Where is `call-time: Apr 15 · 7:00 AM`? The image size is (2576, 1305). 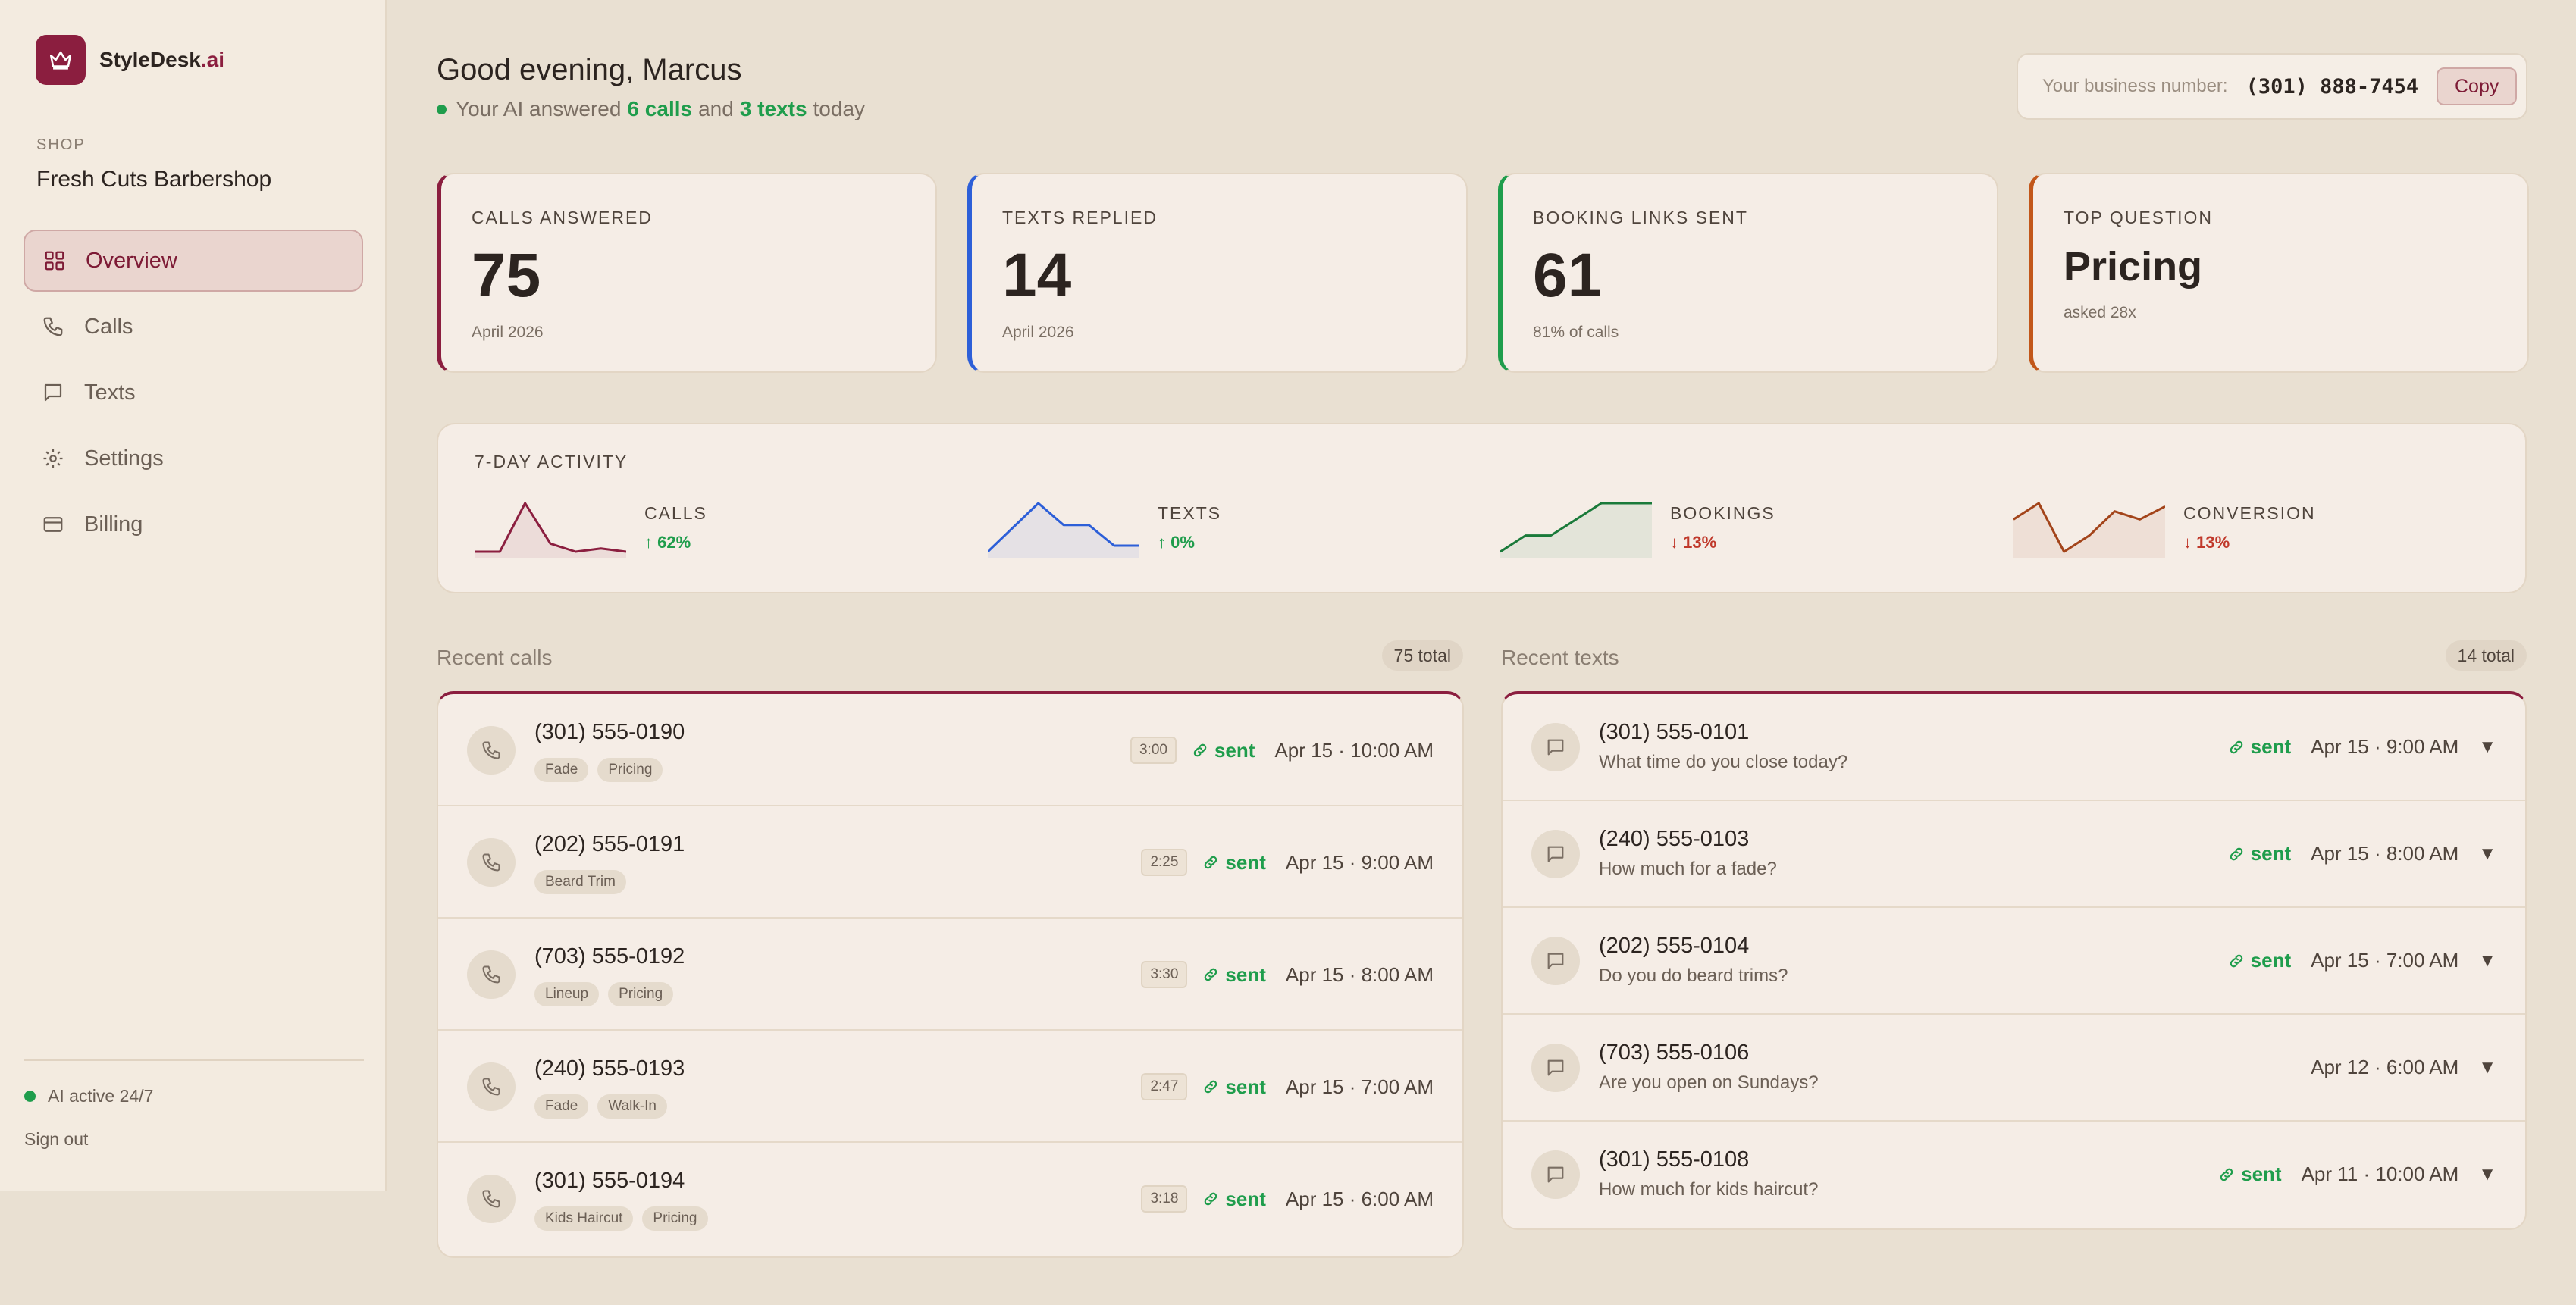
call-time: Apr 15 · 7:00 AM is located at coordinates (1360, 1086).